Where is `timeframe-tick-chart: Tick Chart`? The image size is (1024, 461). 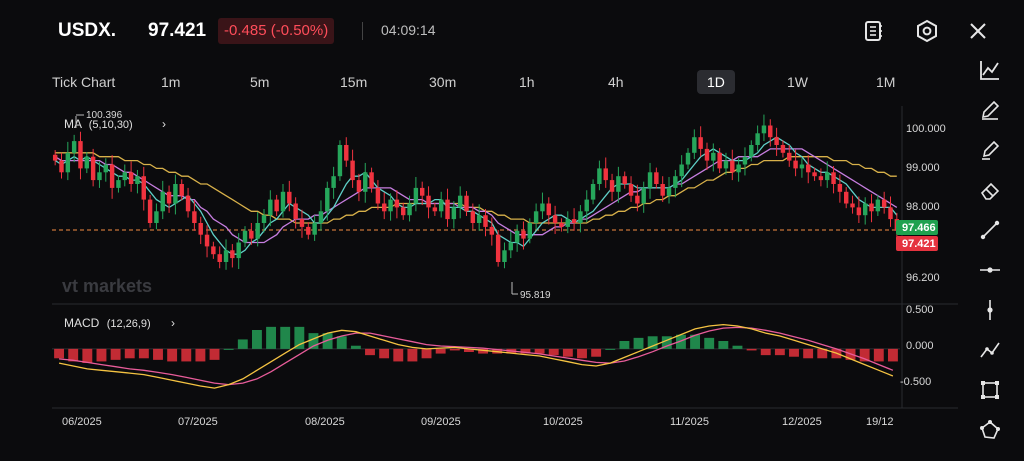 timeframe-tick-chart: Tick Chart is located at coordinates (84, 82).